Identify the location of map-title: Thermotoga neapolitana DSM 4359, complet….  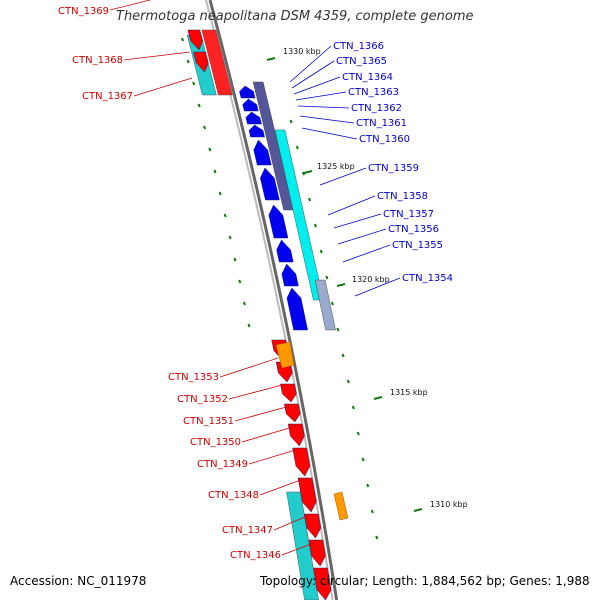
(295, 16).